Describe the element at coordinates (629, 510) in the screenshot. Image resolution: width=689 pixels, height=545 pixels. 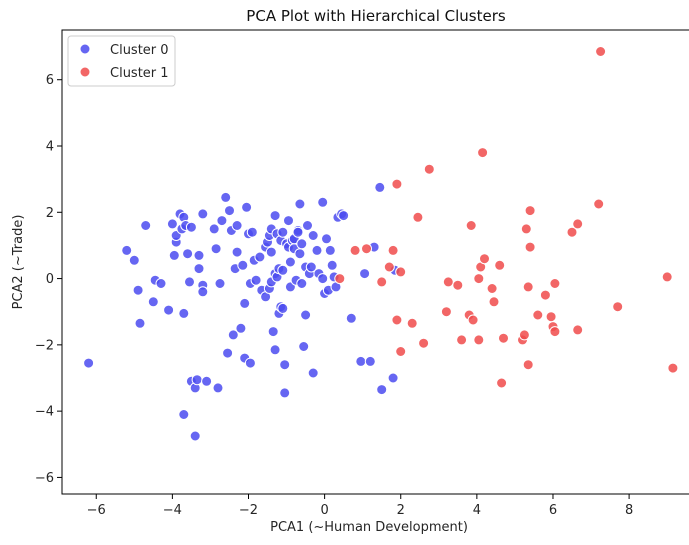
I see `x-tick-label: 8` at that location.